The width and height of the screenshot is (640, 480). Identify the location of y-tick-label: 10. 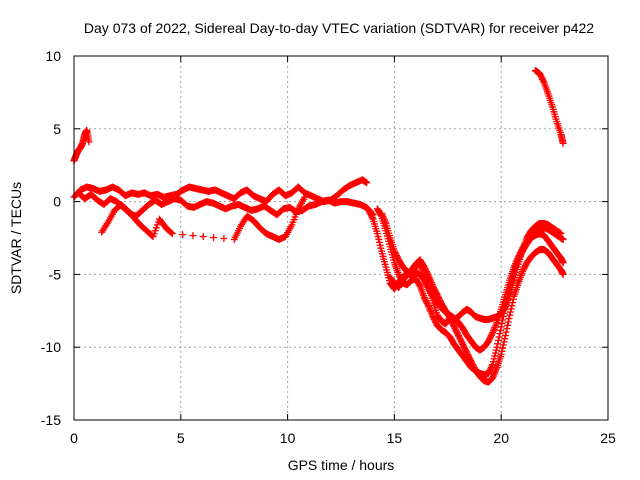
(53, 56).